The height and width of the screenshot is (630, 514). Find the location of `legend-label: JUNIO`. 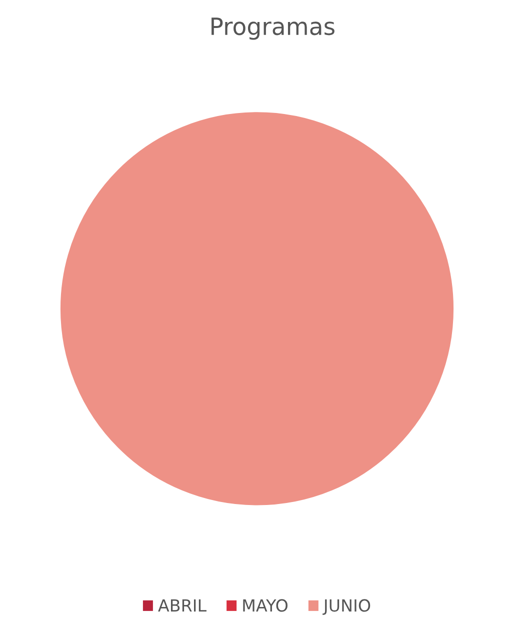

legend-label: JUNIO is located at coordinates (346, 607).